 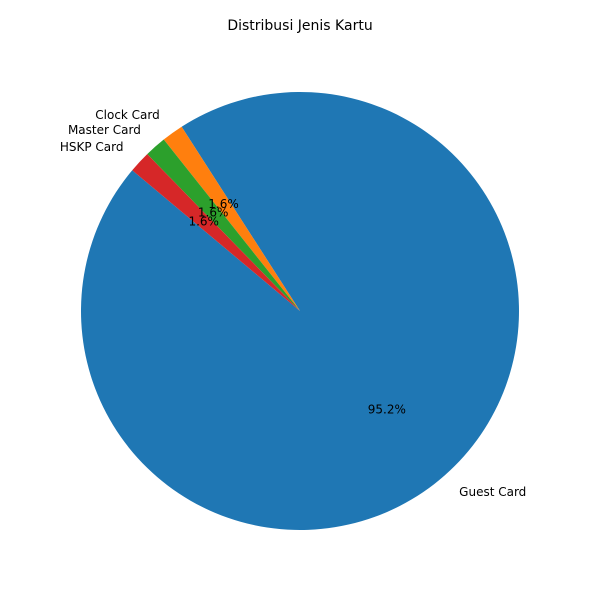 I want to click on slice-percent-clock-card: 1.6%, so click(x=223, y=204).